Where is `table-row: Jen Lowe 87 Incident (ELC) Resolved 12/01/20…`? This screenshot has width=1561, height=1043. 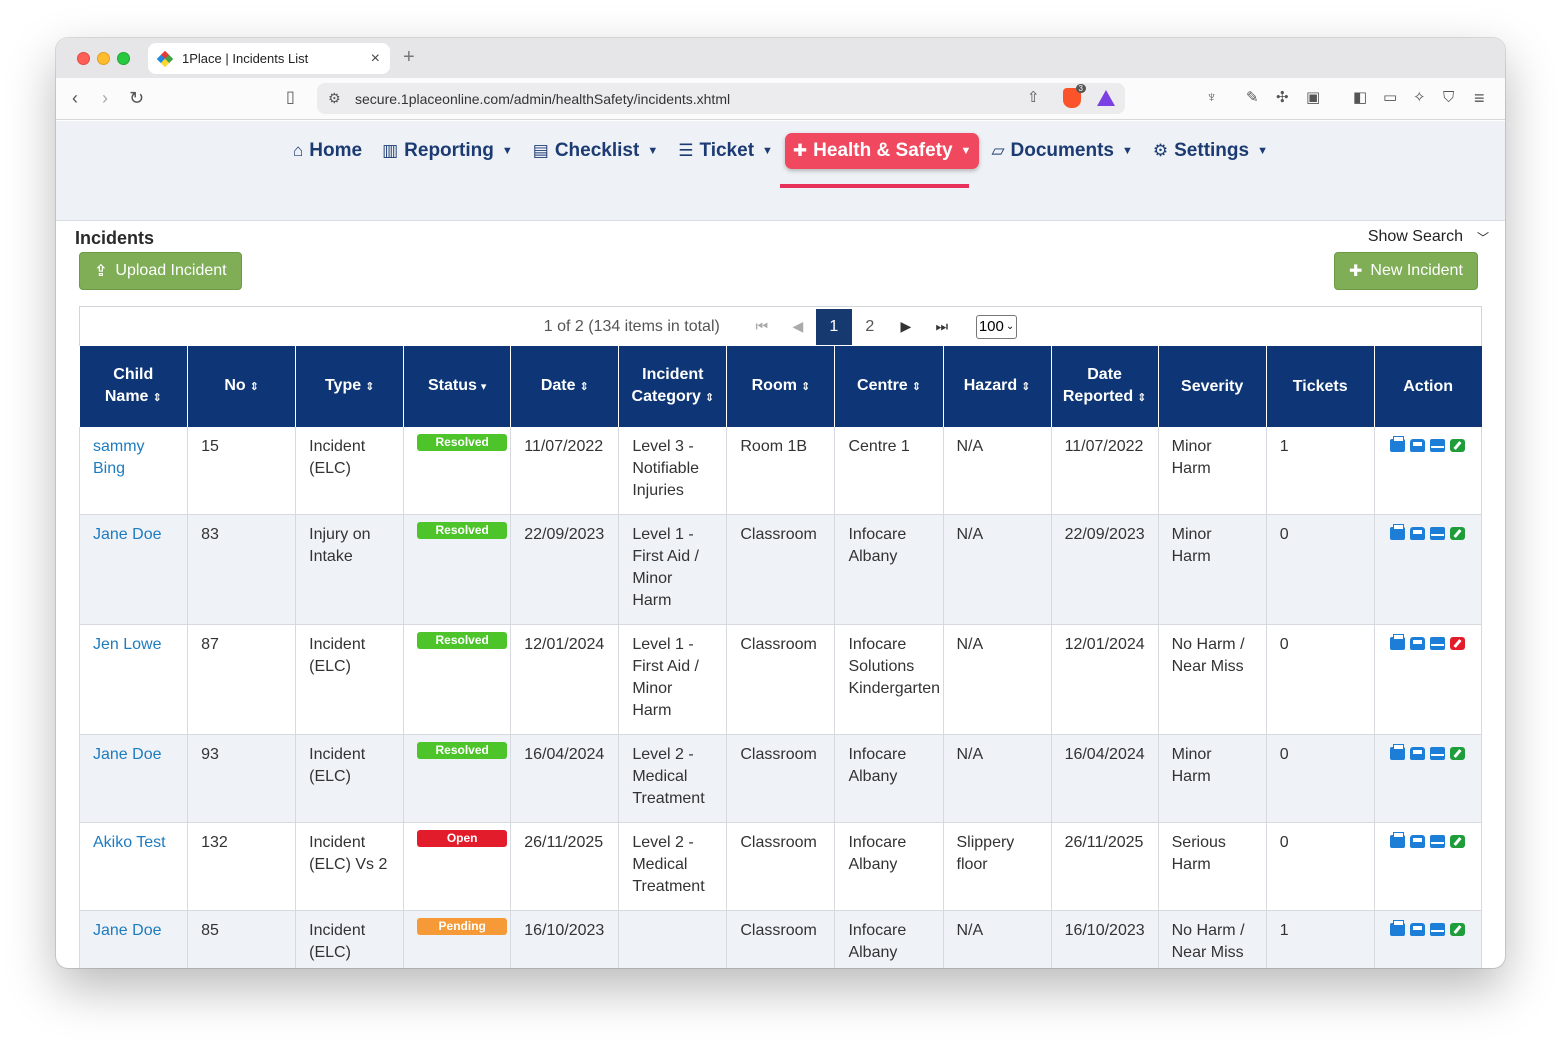
table-row: Jen Lowe 87 Incident (ELC) Resolved 12/01/20… is located at coordinates (780, 679).